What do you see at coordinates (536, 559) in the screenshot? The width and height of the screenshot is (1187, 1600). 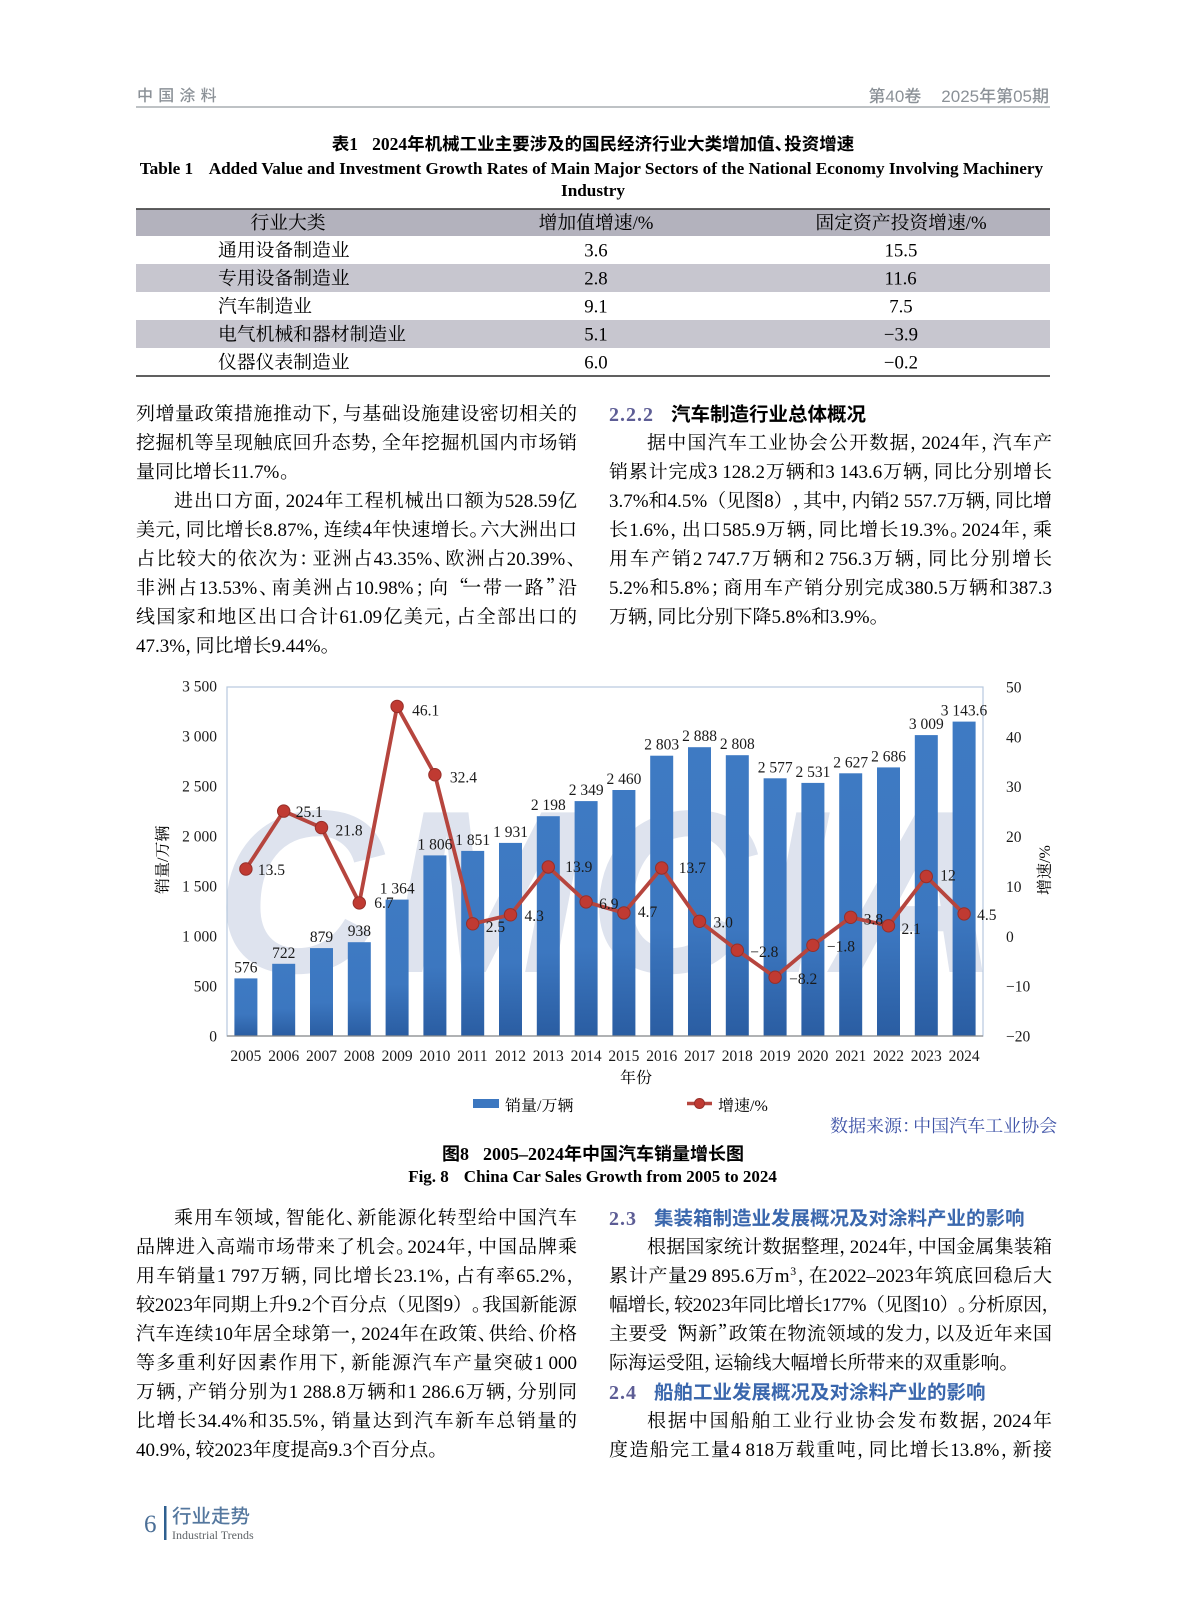 I see `svg-text: 20.39%` at bounding box center [536, 559].